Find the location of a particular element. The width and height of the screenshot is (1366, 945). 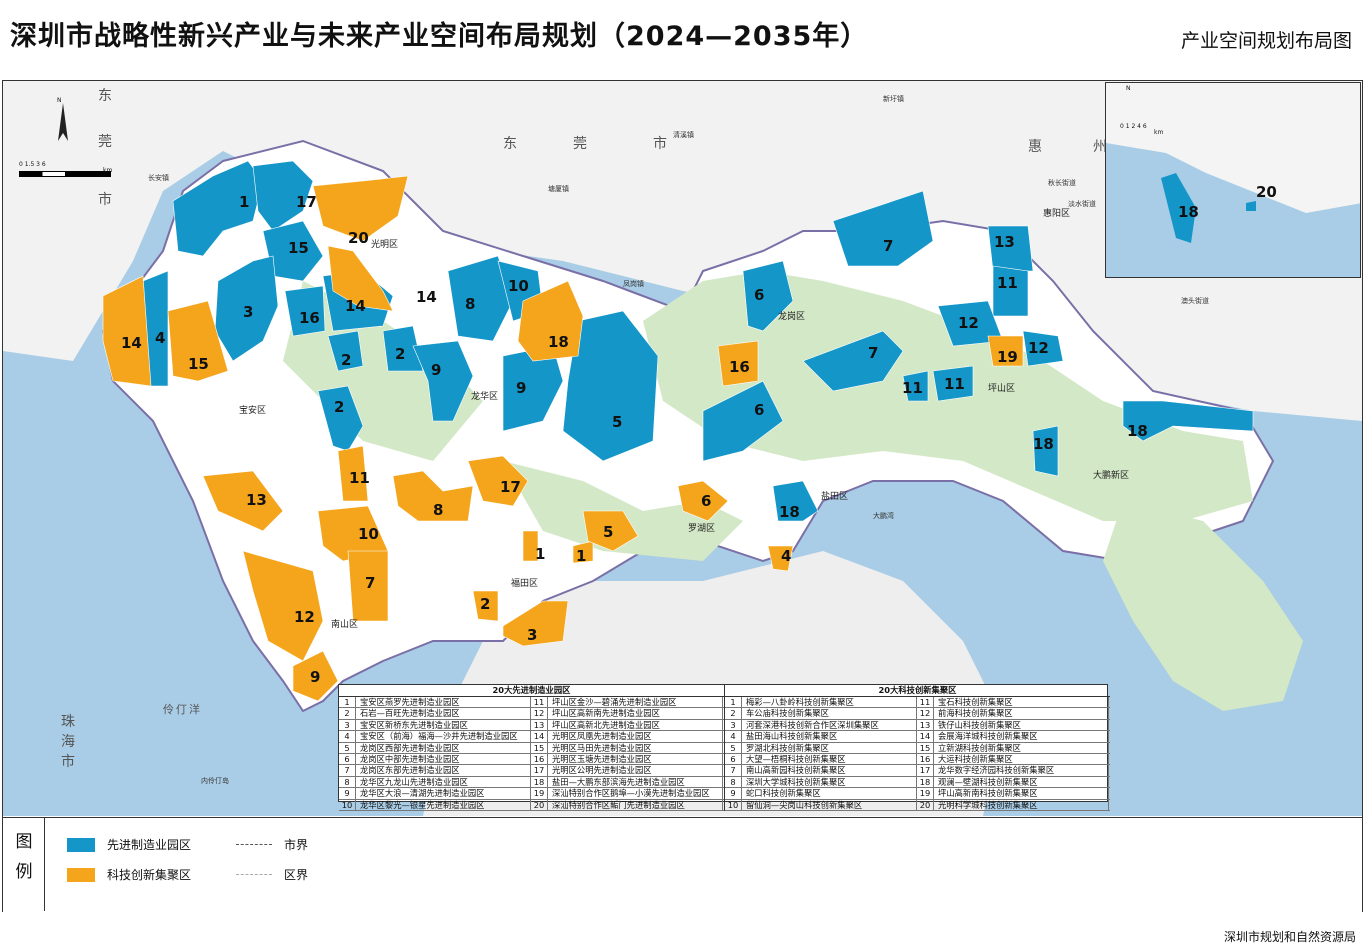

table-cell: 光明区玉塘先进制造业园区 is located at coordinates (635, 759).